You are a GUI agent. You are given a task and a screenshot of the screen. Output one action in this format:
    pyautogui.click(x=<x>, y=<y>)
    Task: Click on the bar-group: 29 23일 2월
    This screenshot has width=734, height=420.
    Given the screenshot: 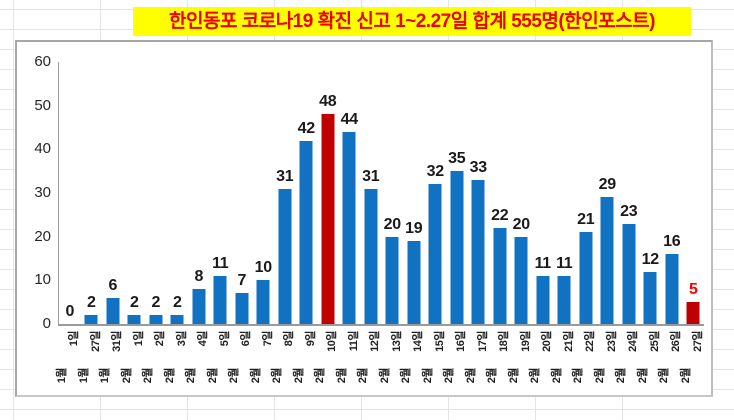 What is the action you would take?
    pyautogui.click(x=606, y=222)
    